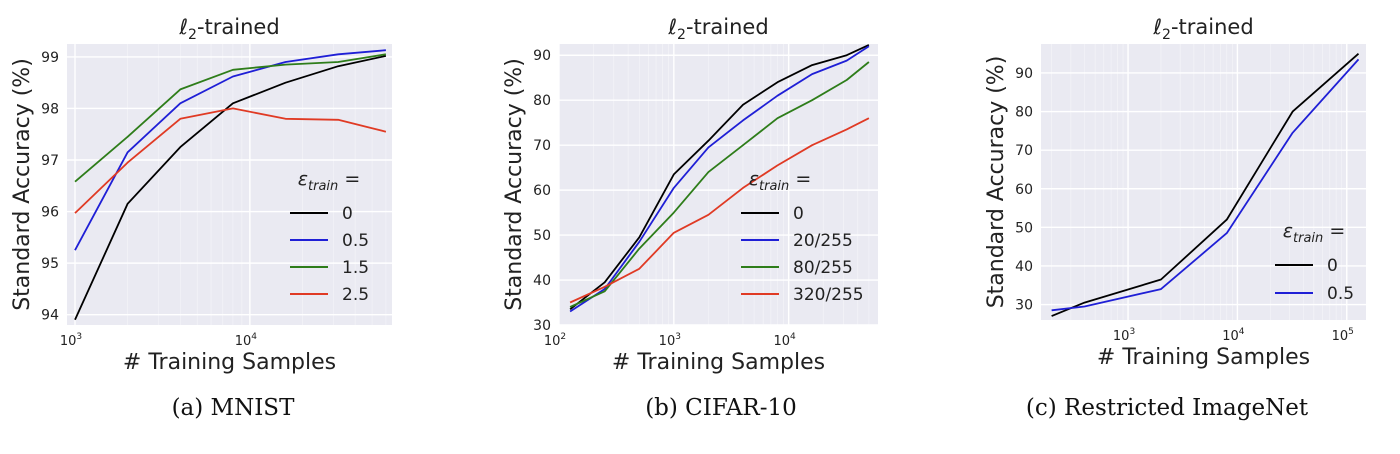 The height and width of the screenshot is (454, 1400). What do you see at coordinates (355, 268) in the screenshot?
I see `legend-label: 1.5` at bounding box center [355, 268].